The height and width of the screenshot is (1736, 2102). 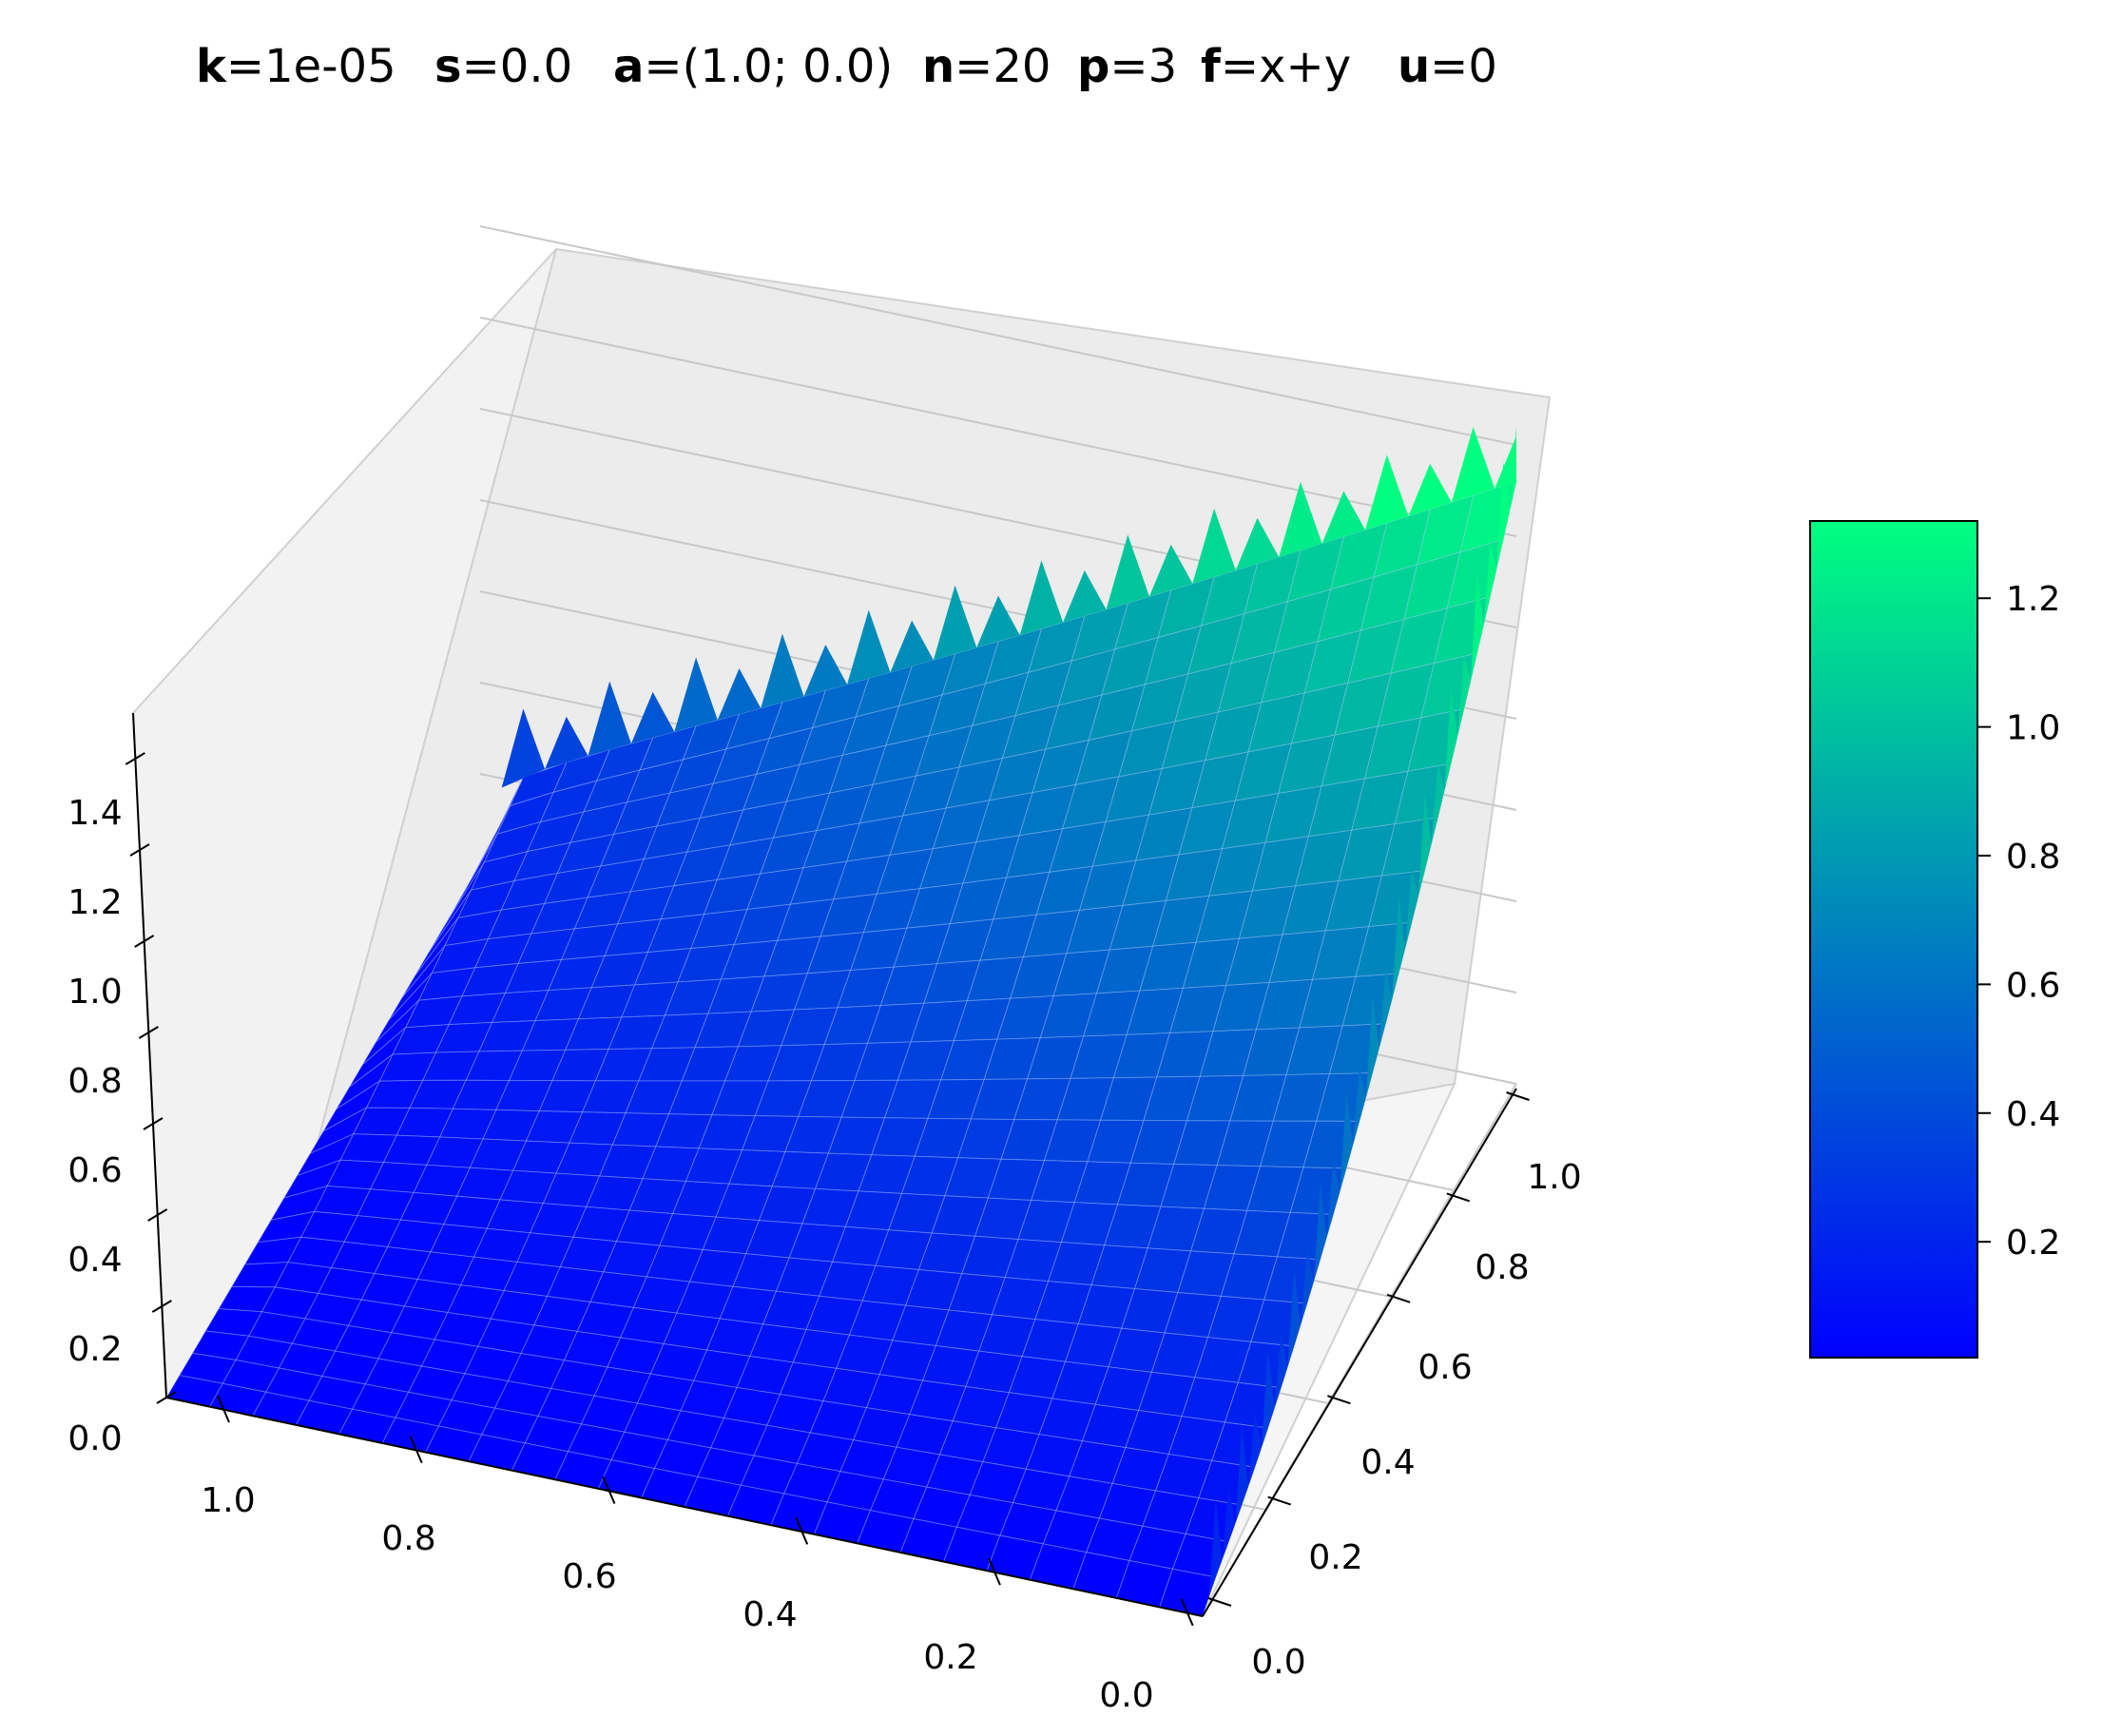 I want to click on x-tick-label: 0.4, so click(x=769, y=1615).